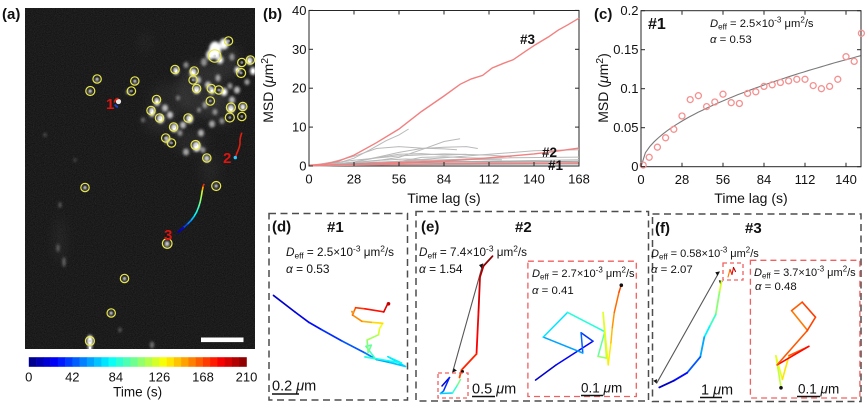 The width and height of the screenshot is (865, 413). Describe the element at coordinates (441, 269) in the screenshot. I see `svg-text: α = 1.54` at that location.